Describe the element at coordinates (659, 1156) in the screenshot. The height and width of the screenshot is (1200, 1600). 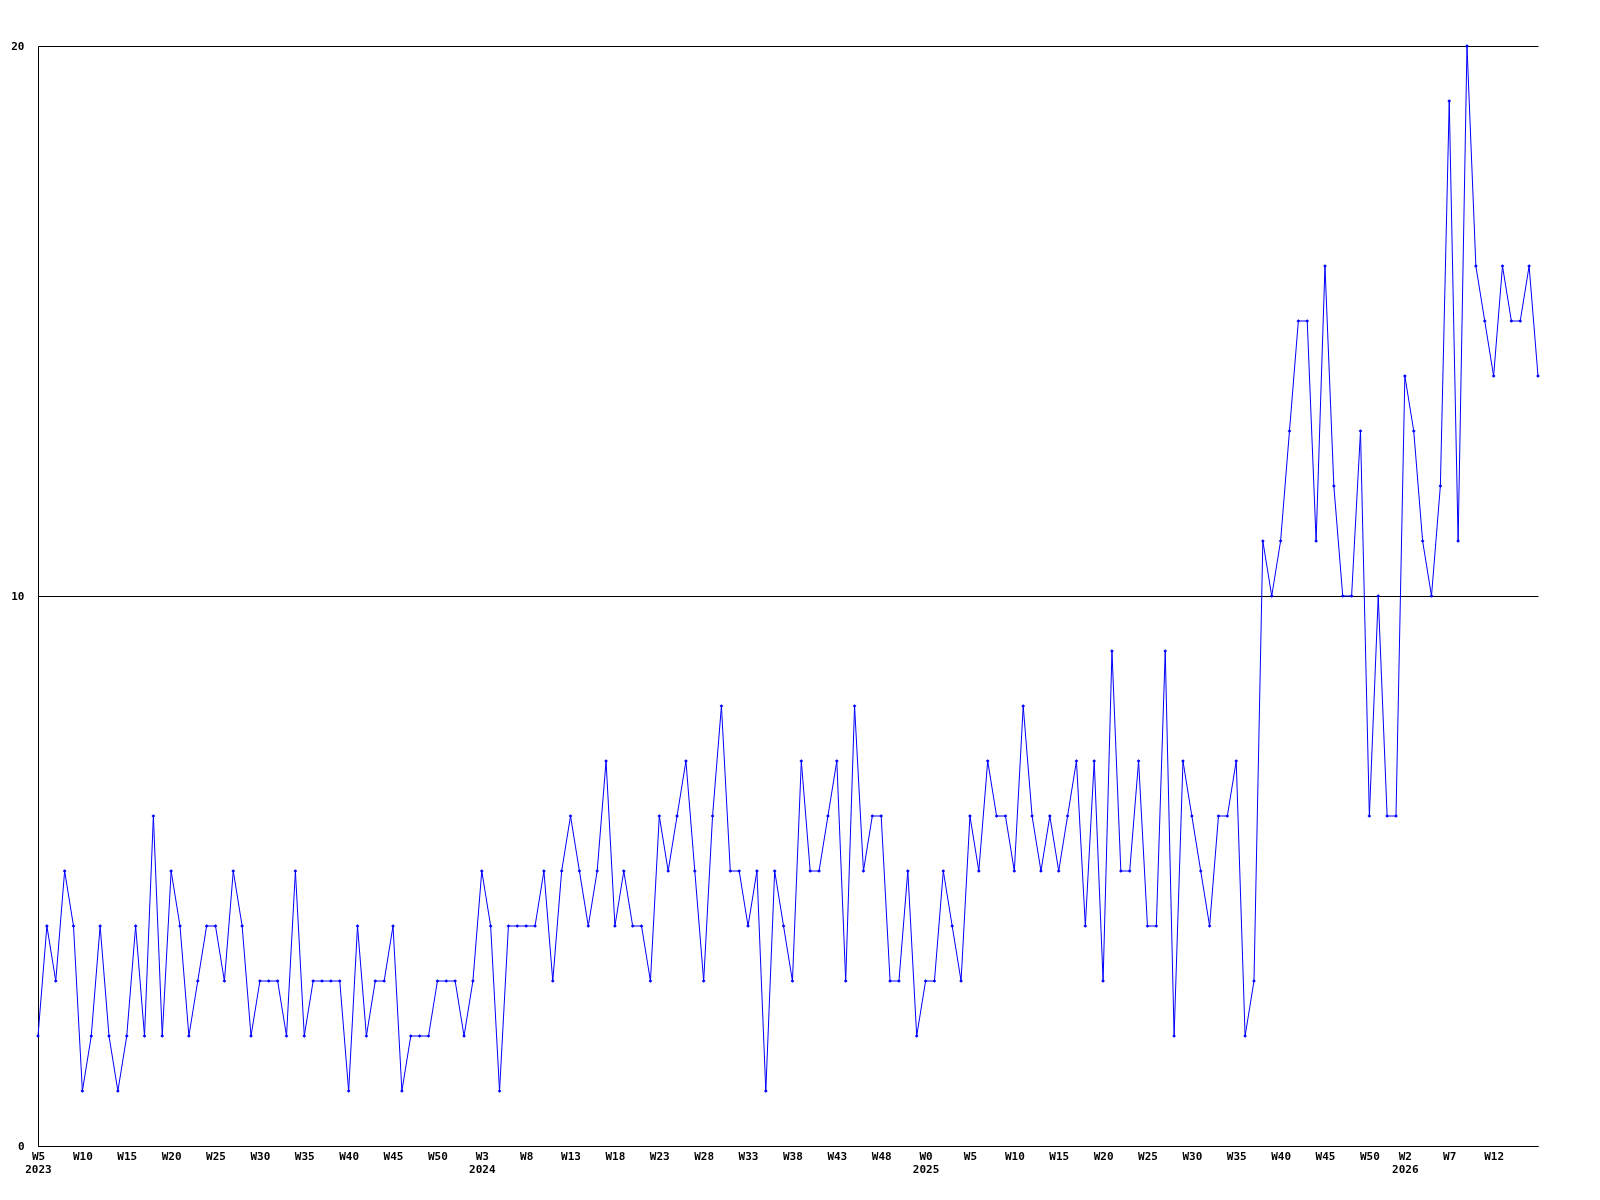
I see `x-tick-label: W23` at that location.